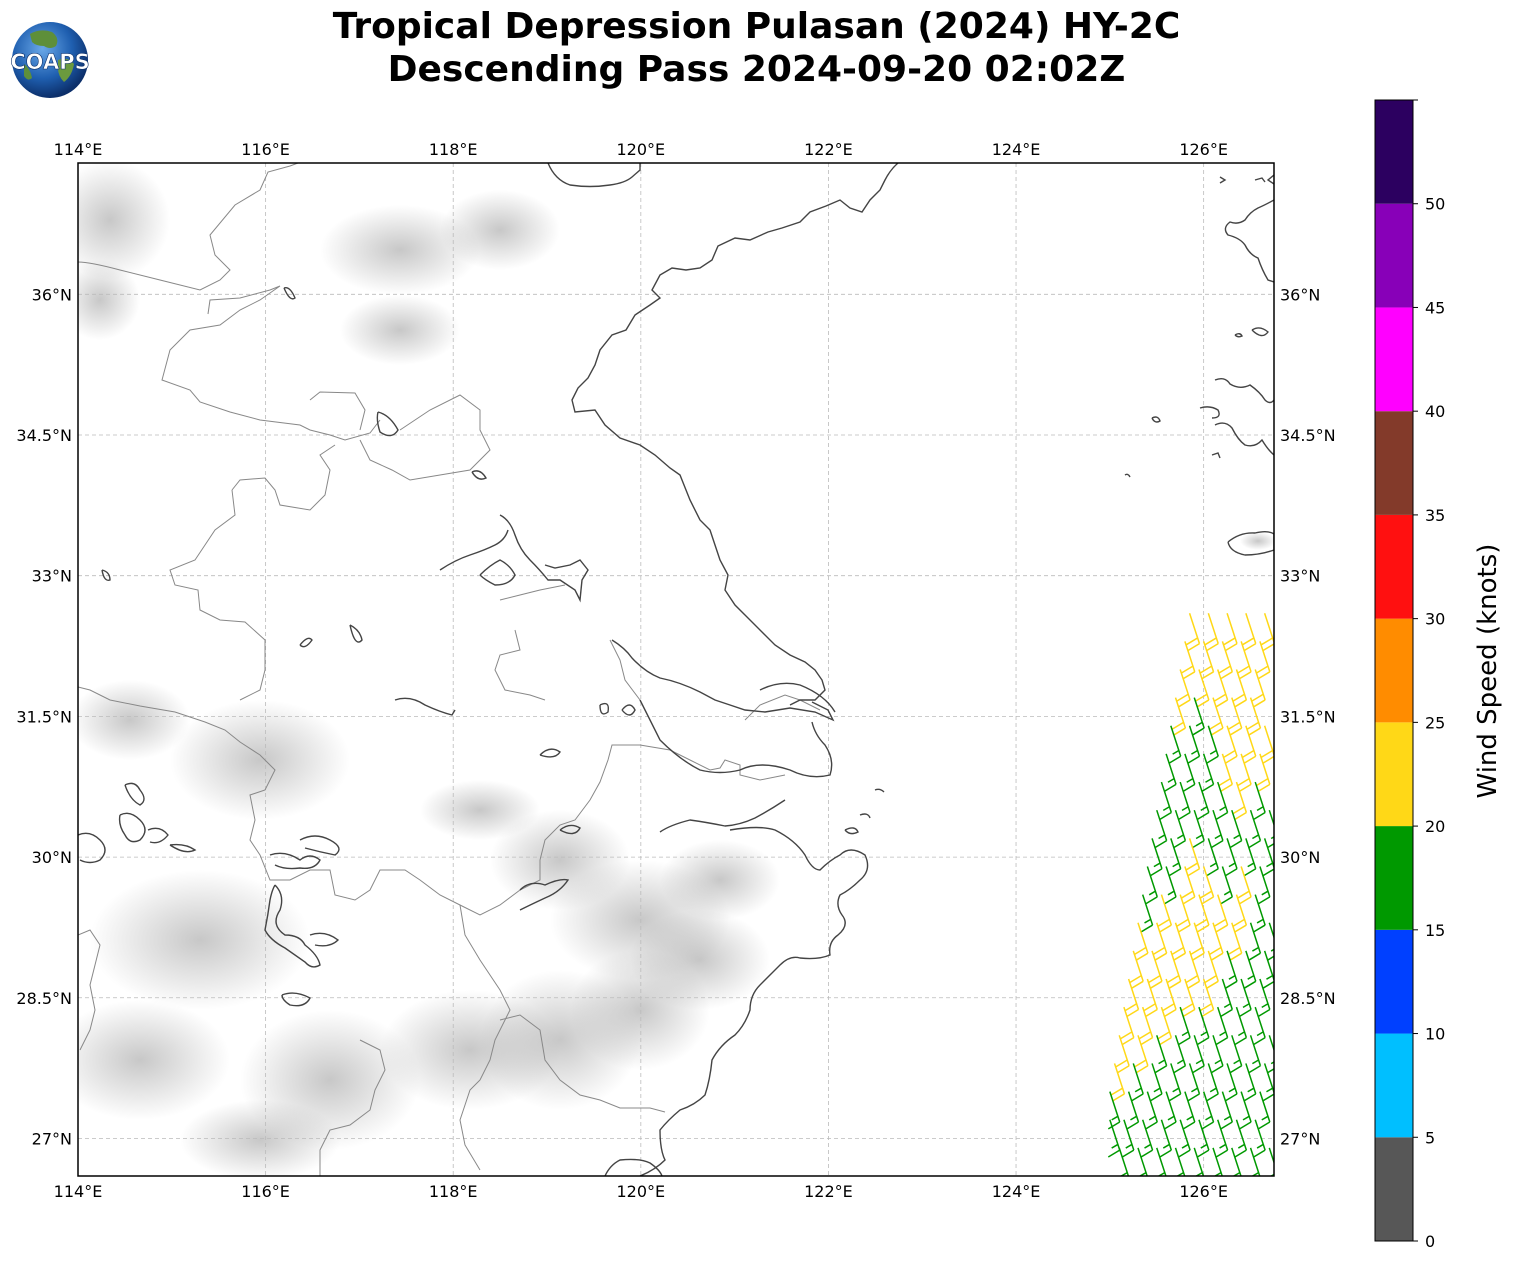 This screenshot has height=1264, width=1513. Describe the element at coordinates (1308, 435) in the screenshot. I see `lat-tick-label: 34.5°N` at that location.